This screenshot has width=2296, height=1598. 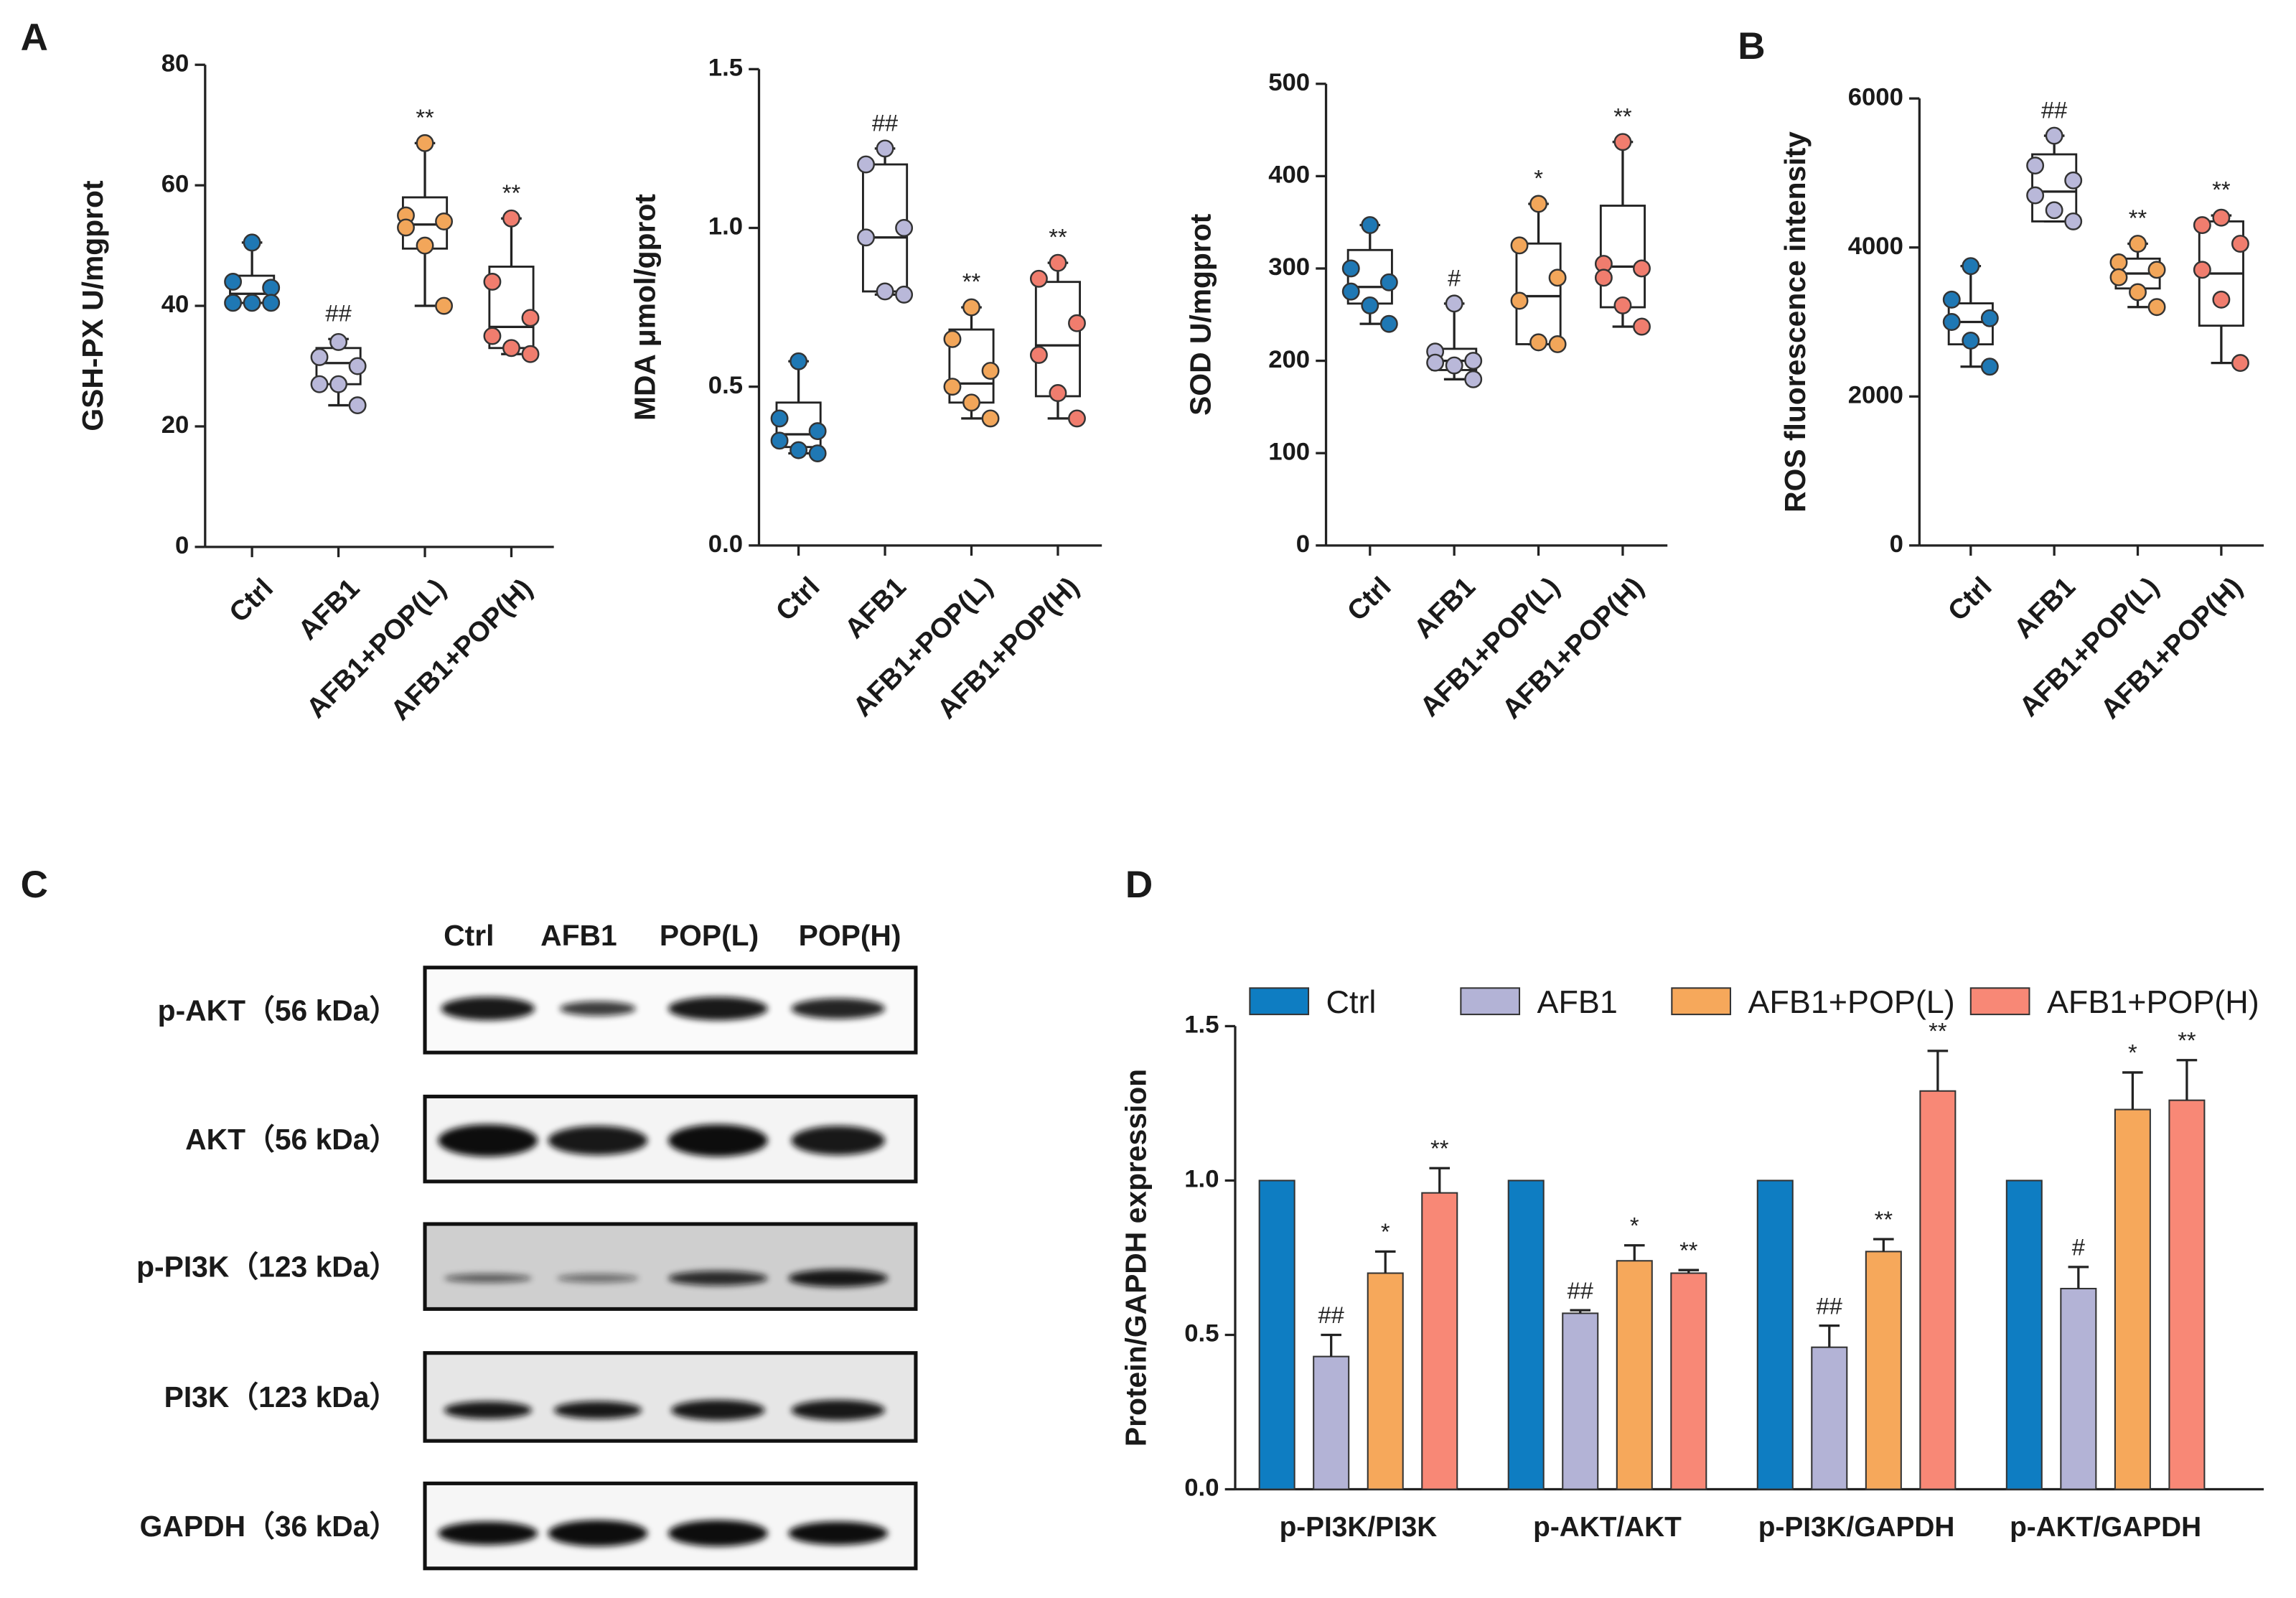 What do you see at coordinates (646, 307) in the screenshot?
I see `y-axis-label: MDA μmol/gprot` at bounding box center [646, 307].